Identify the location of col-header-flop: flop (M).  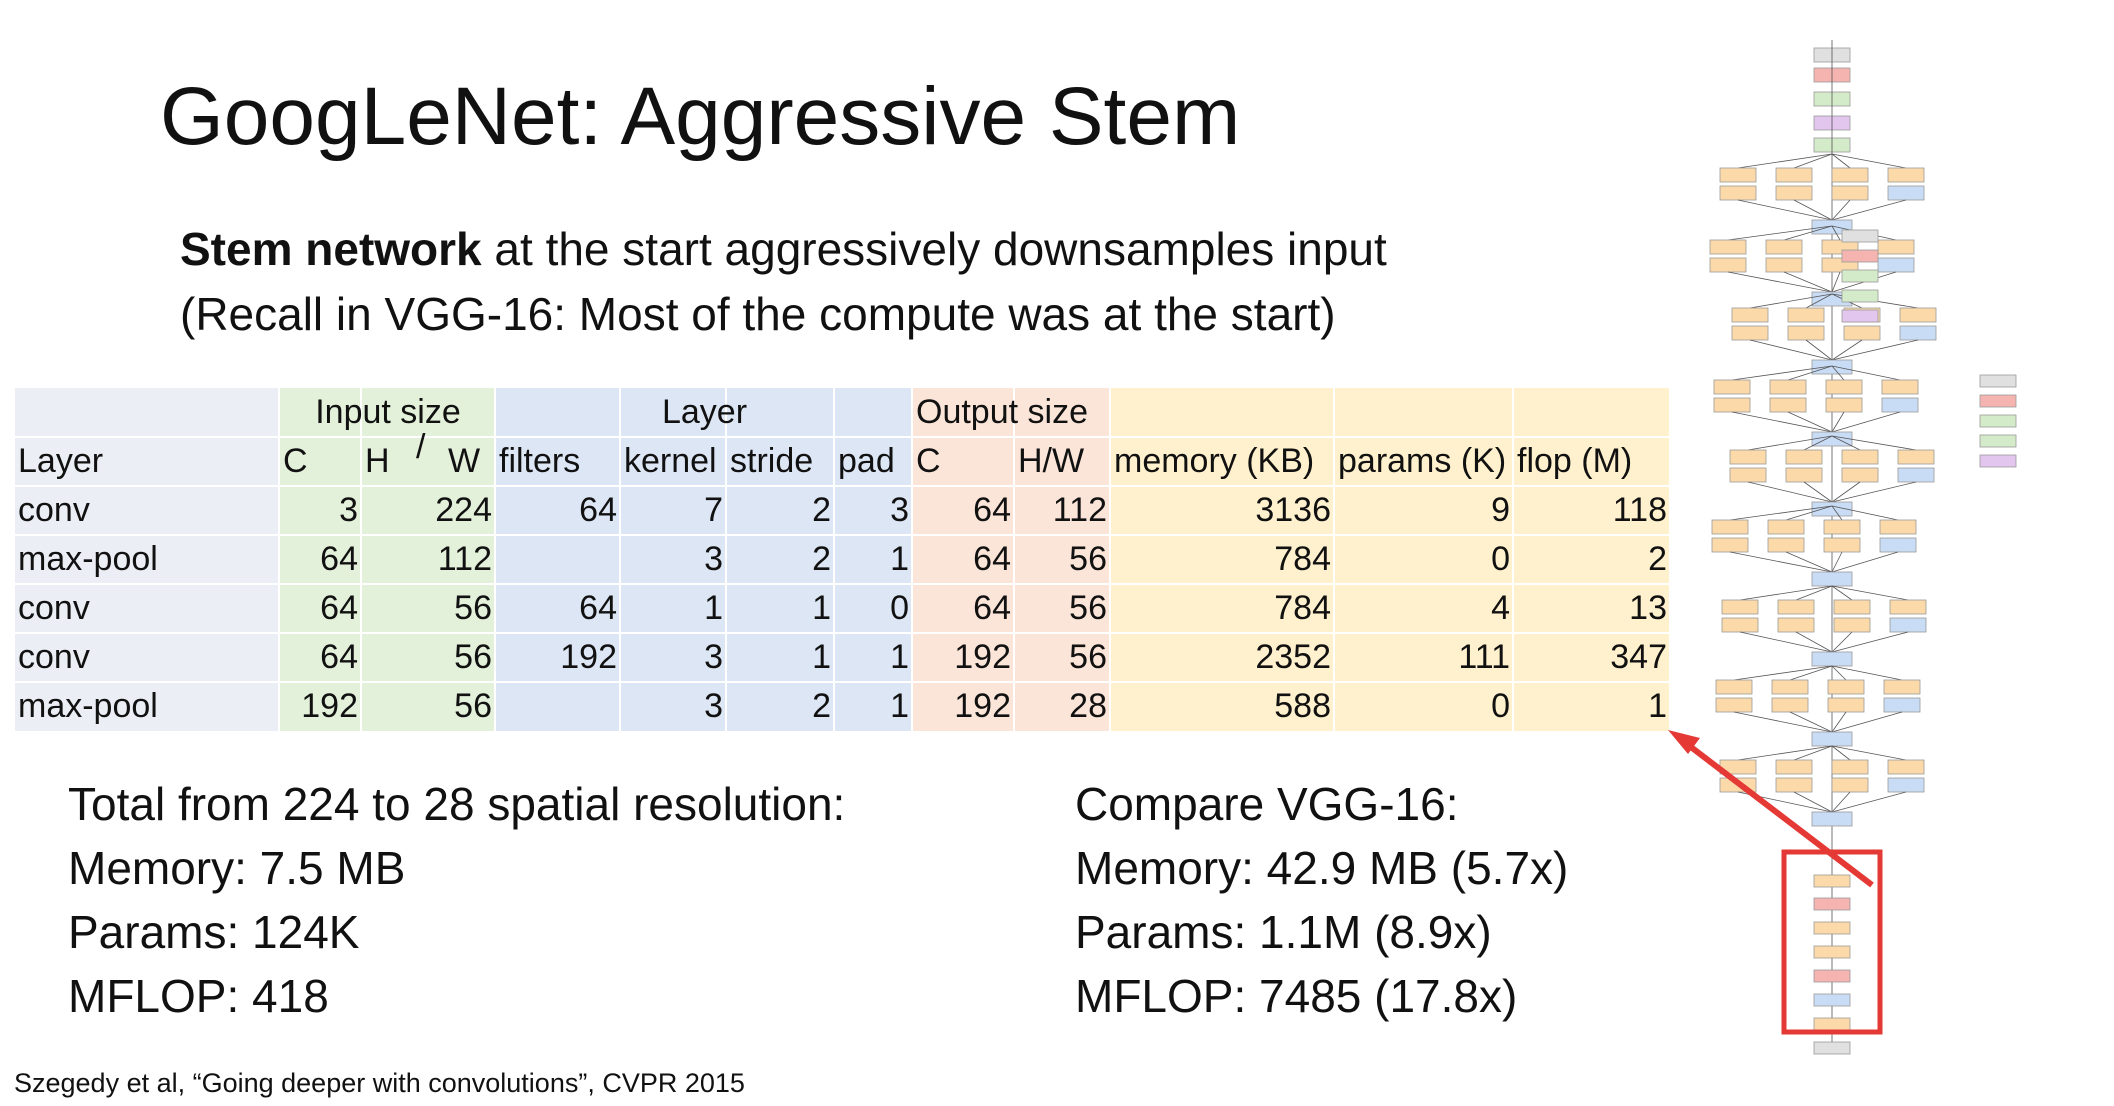
(1575, 461).